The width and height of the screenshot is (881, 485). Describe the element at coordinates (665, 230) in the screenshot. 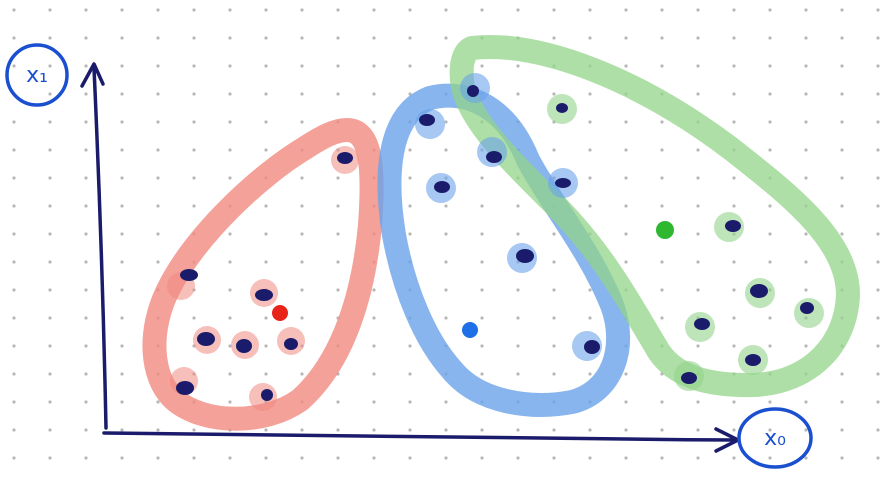

I see `green-centroid` at that location.